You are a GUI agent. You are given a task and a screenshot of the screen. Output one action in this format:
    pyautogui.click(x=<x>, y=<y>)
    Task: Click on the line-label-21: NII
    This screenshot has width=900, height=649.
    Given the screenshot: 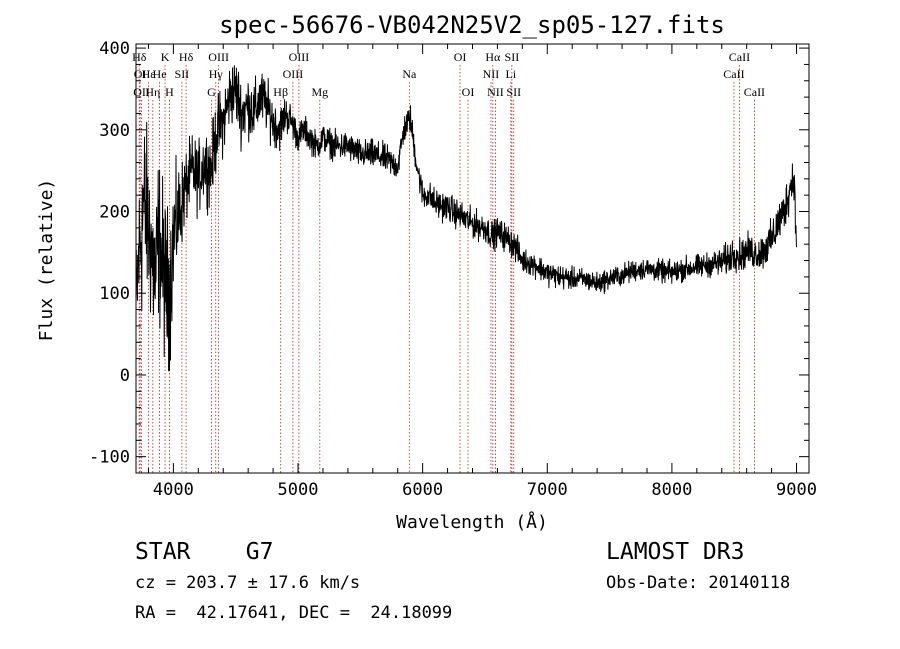 What is the action you would take?
    pyautogui.click(x=491, y=74)
    